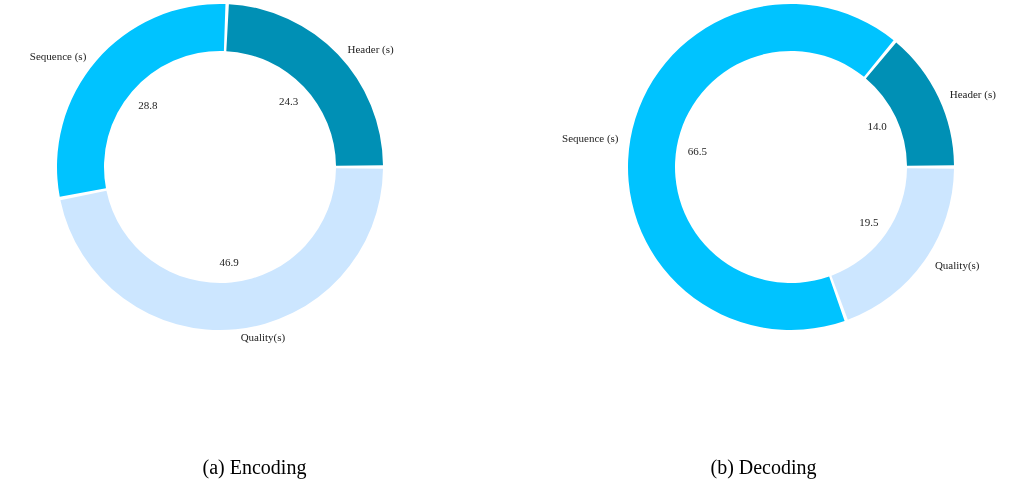 Image resolution: width=1018 pixels, height=488 pixels. What do you see at coordinates (869, 221) in the screenshot?
I see `data-label: 19.5` at bounding box center [869, 221].